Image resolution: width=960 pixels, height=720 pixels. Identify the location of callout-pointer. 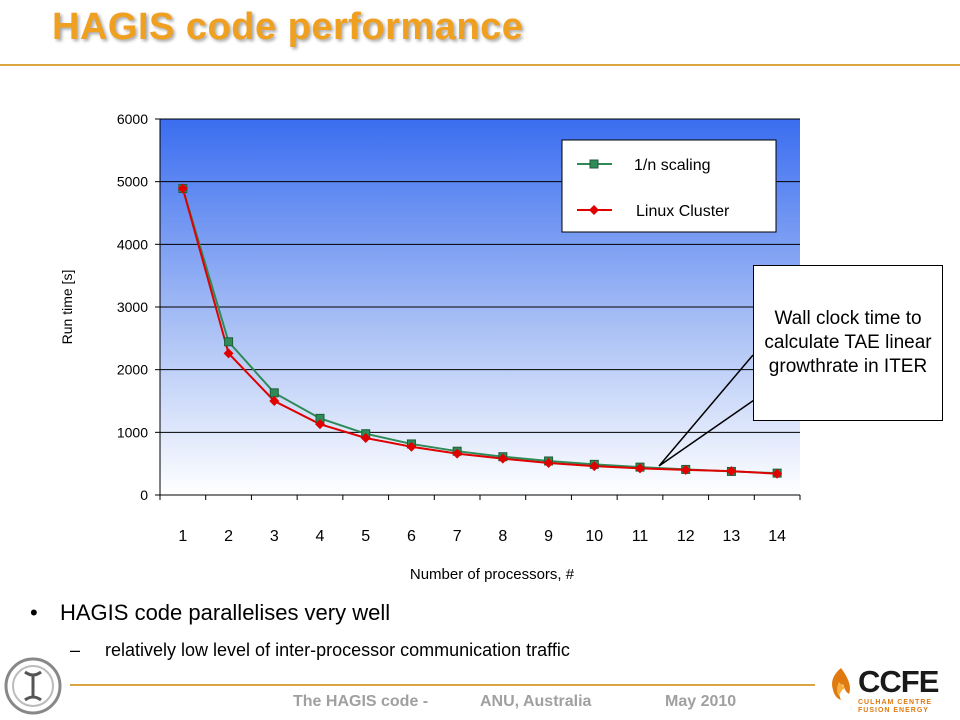
(708, 410).